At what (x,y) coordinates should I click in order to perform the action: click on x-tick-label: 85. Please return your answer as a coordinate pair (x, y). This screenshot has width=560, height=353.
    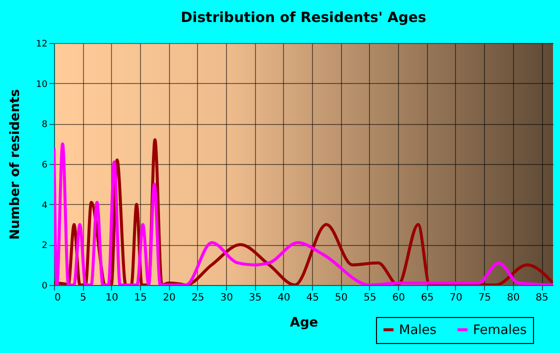
    Looking at the image, I should click on (542, 298).